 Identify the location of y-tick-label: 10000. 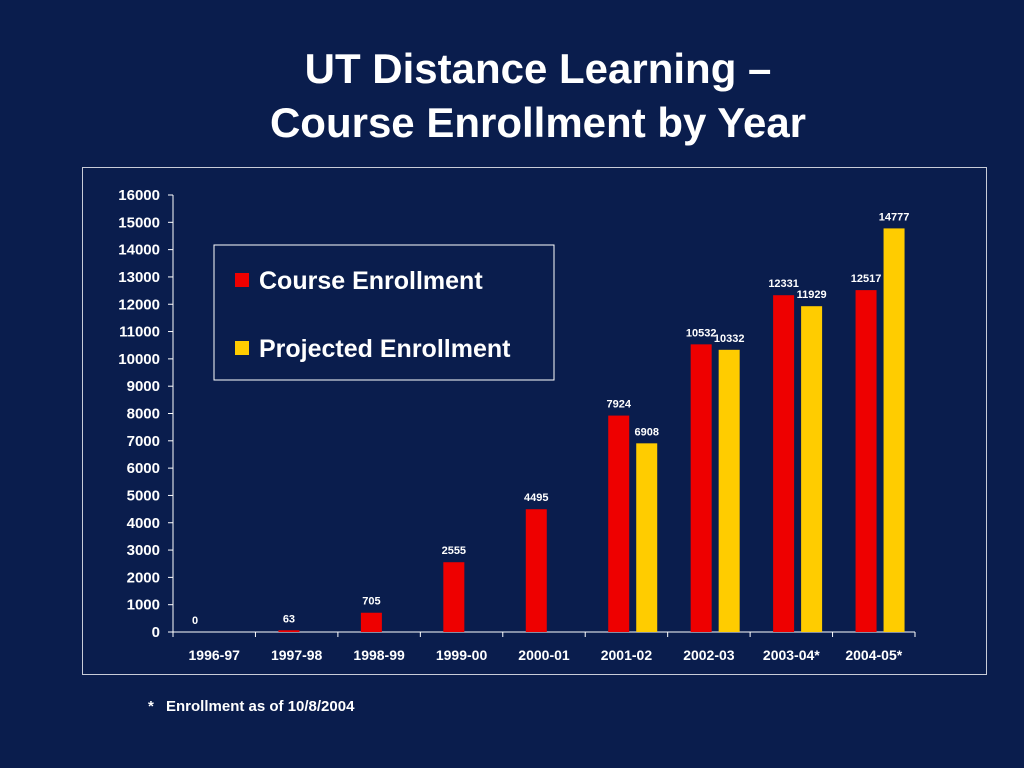
(139, 359).